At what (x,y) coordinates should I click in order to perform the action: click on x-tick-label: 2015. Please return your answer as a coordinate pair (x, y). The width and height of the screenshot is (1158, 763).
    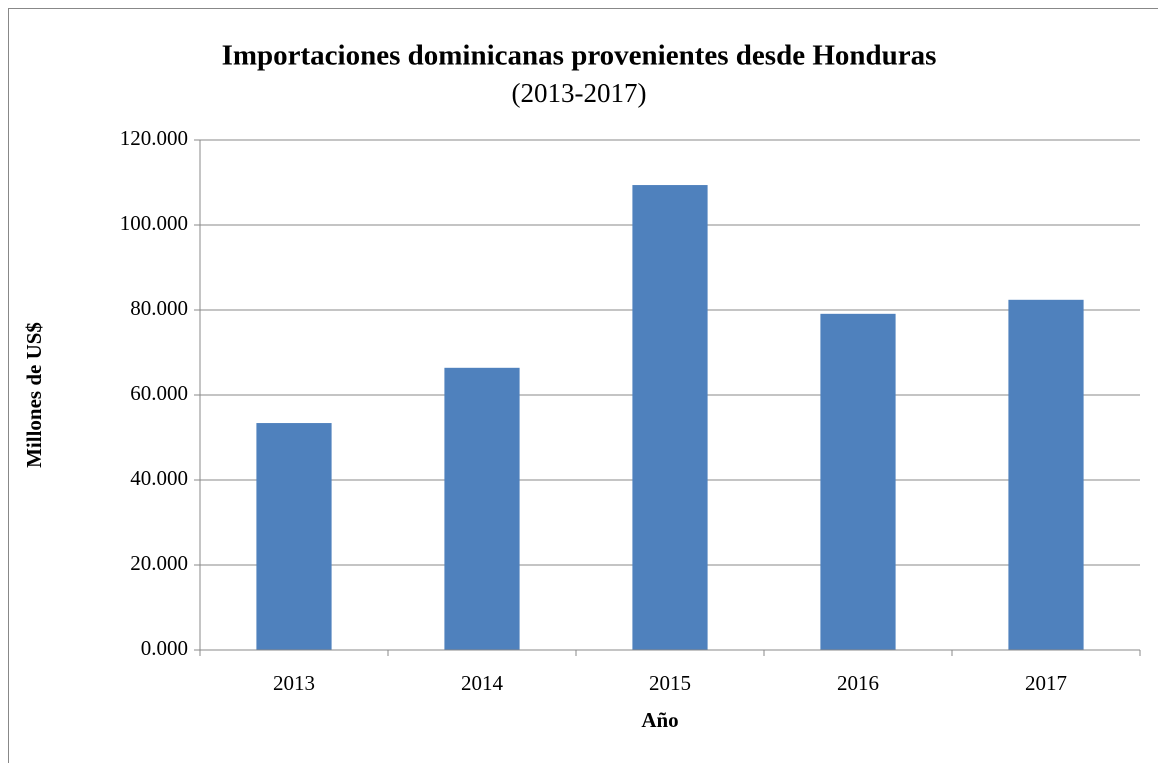
    Looking at the image, I should click on (670, 683).